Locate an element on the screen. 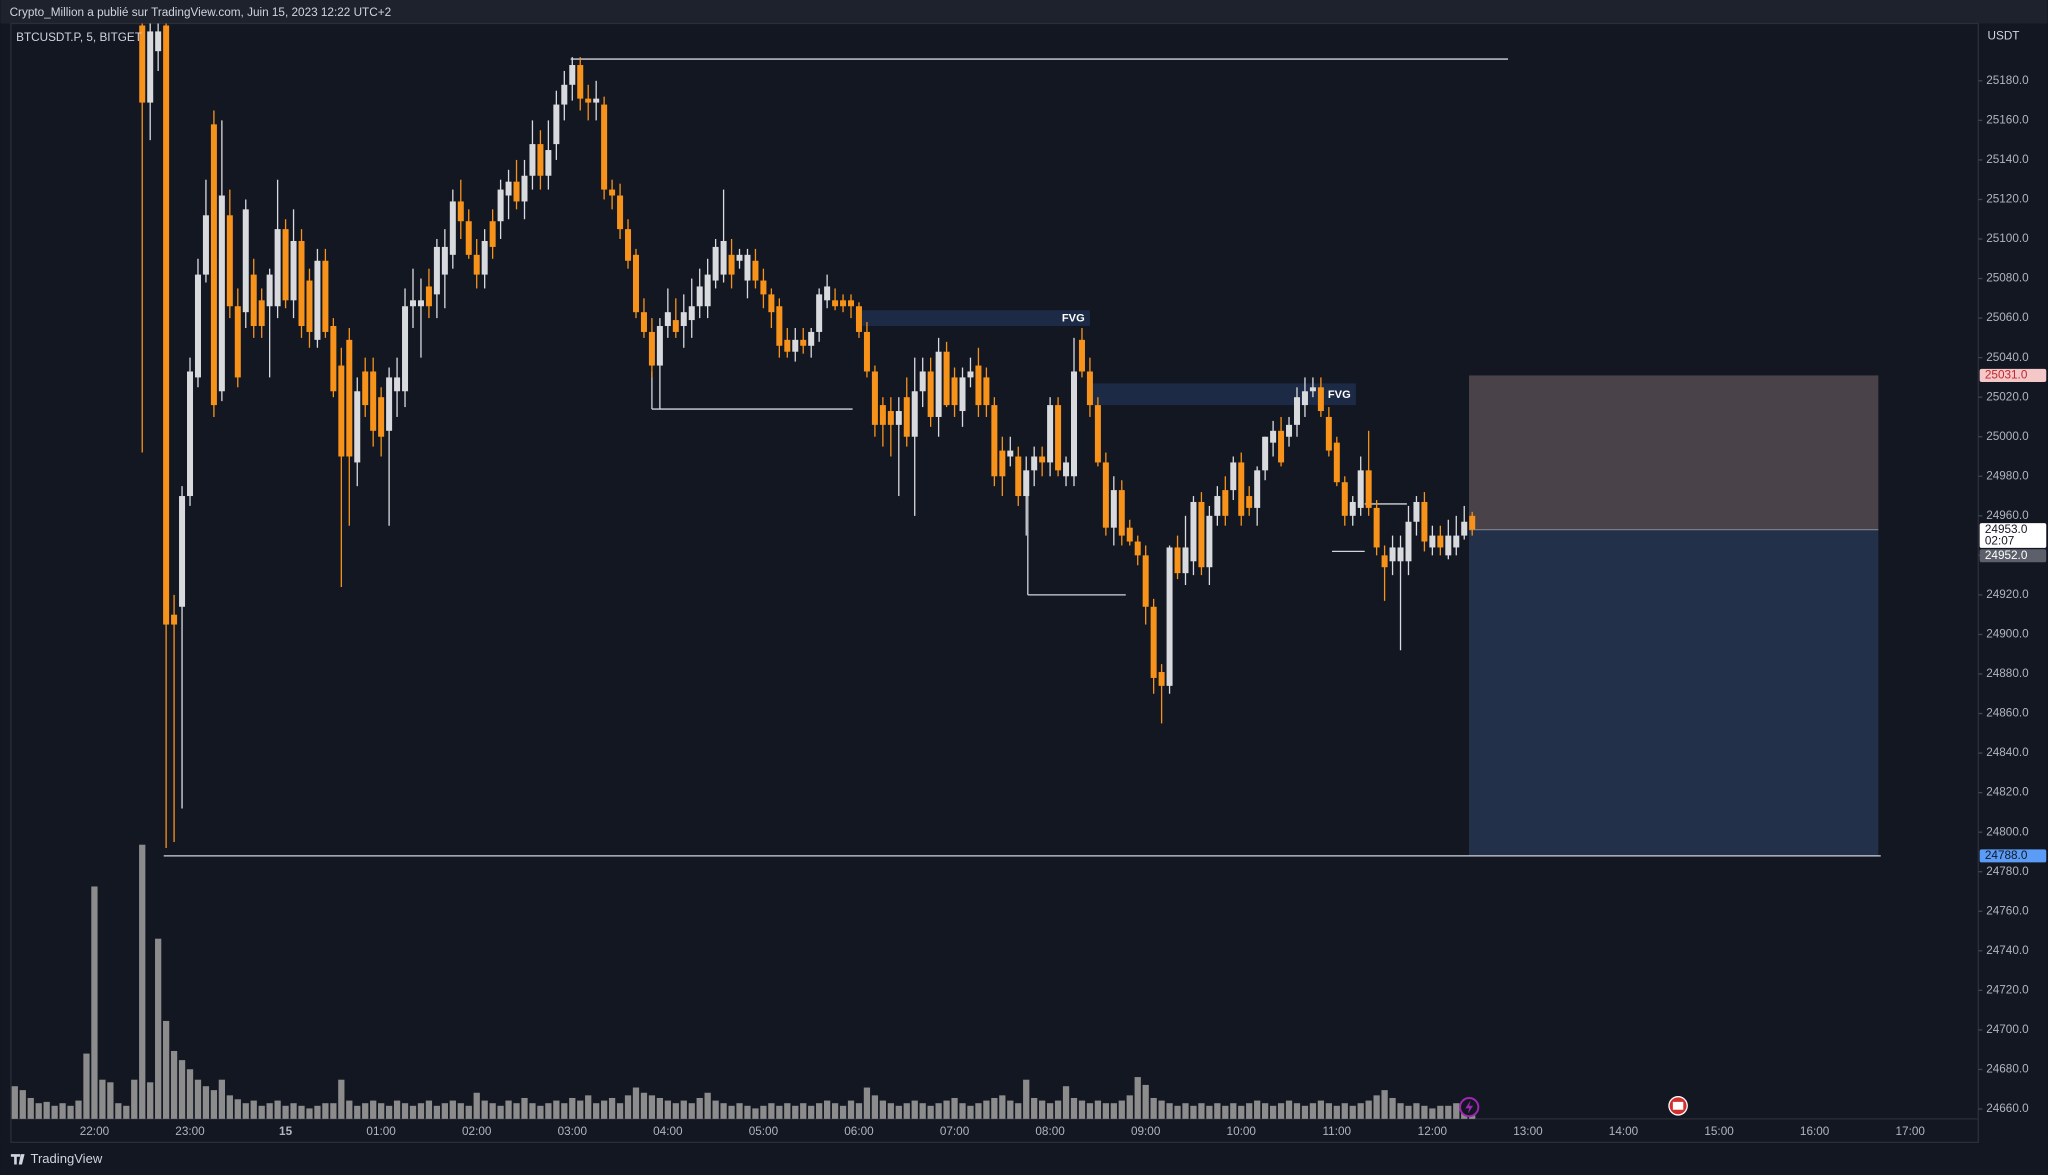 This screenshot has width=2048, height=1175. y-tick-label: 24800.0 is located at coordinates (2007, 831).